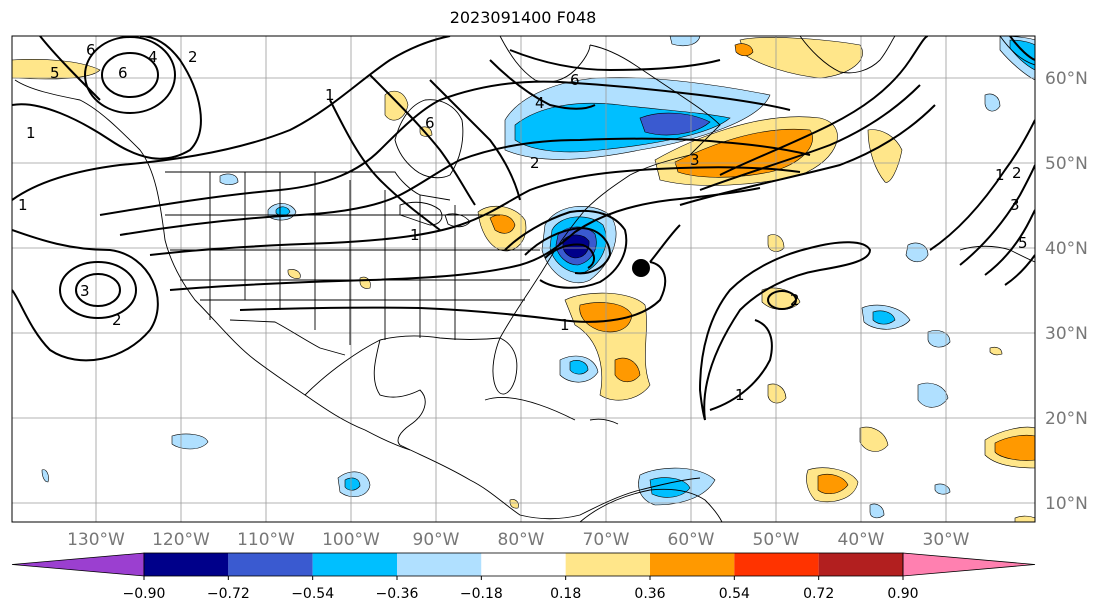  I want to click on storm-marker-dot, so click(641, 268).